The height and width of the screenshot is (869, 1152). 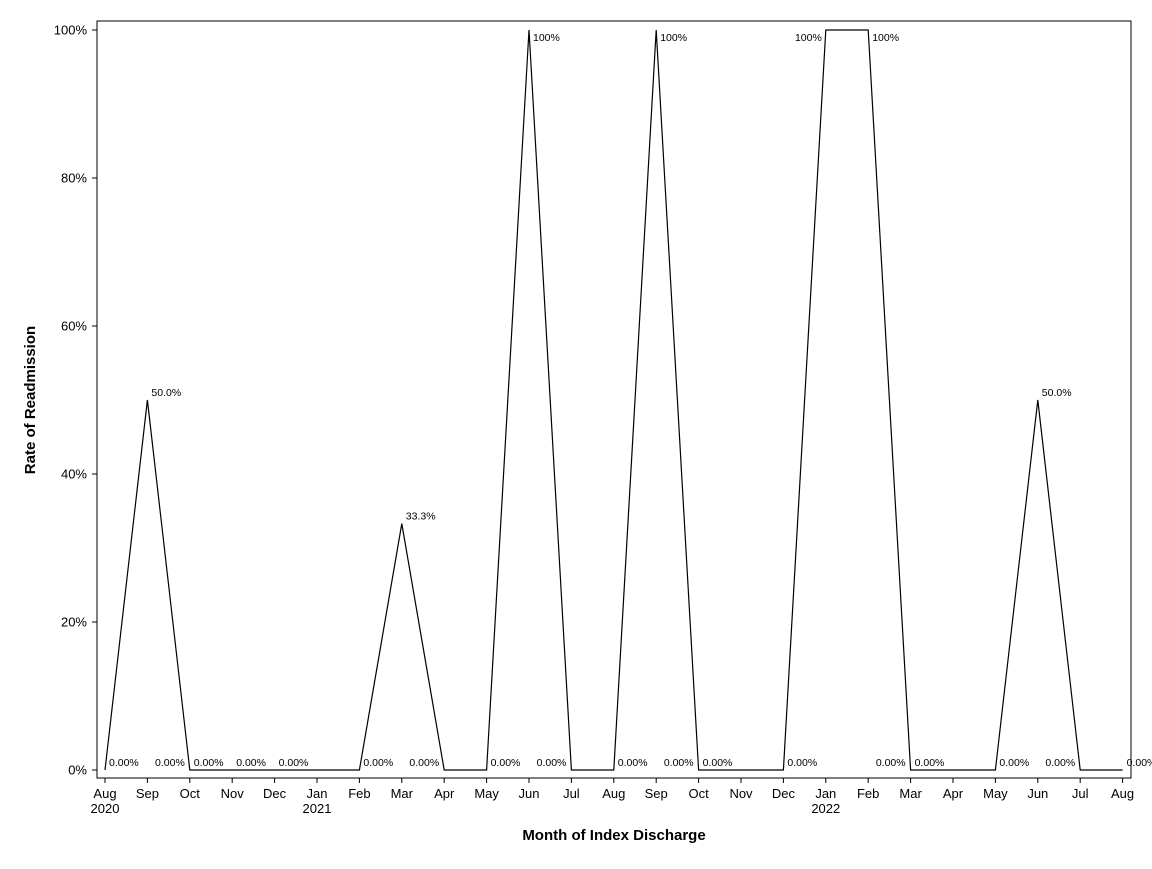 I want to click on x-year-label: 2021, so click(x=317, y=808).